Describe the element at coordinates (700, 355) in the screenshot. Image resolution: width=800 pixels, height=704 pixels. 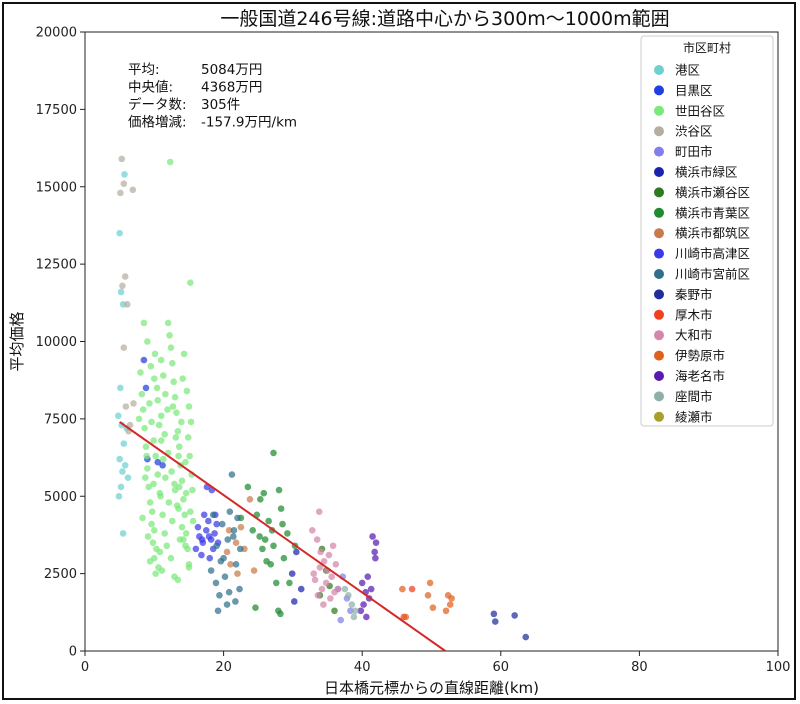
I see `legend-label: 伊勢原市` at that location.